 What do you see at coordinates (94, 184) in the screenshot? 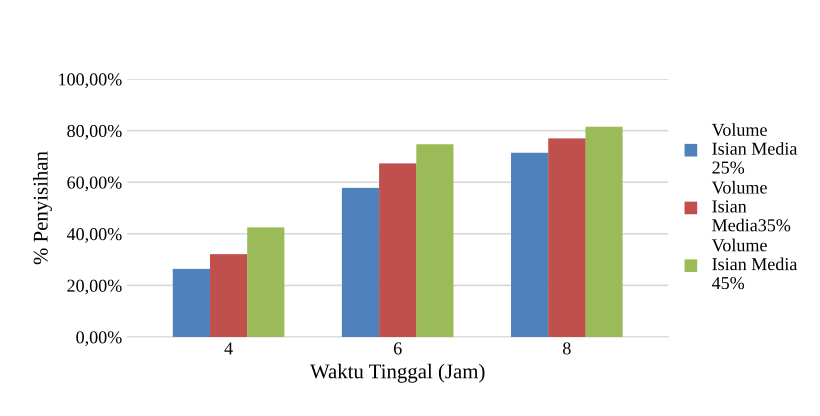
I see `y-tick-label: 60,00%` at bounding box center [94, 184].